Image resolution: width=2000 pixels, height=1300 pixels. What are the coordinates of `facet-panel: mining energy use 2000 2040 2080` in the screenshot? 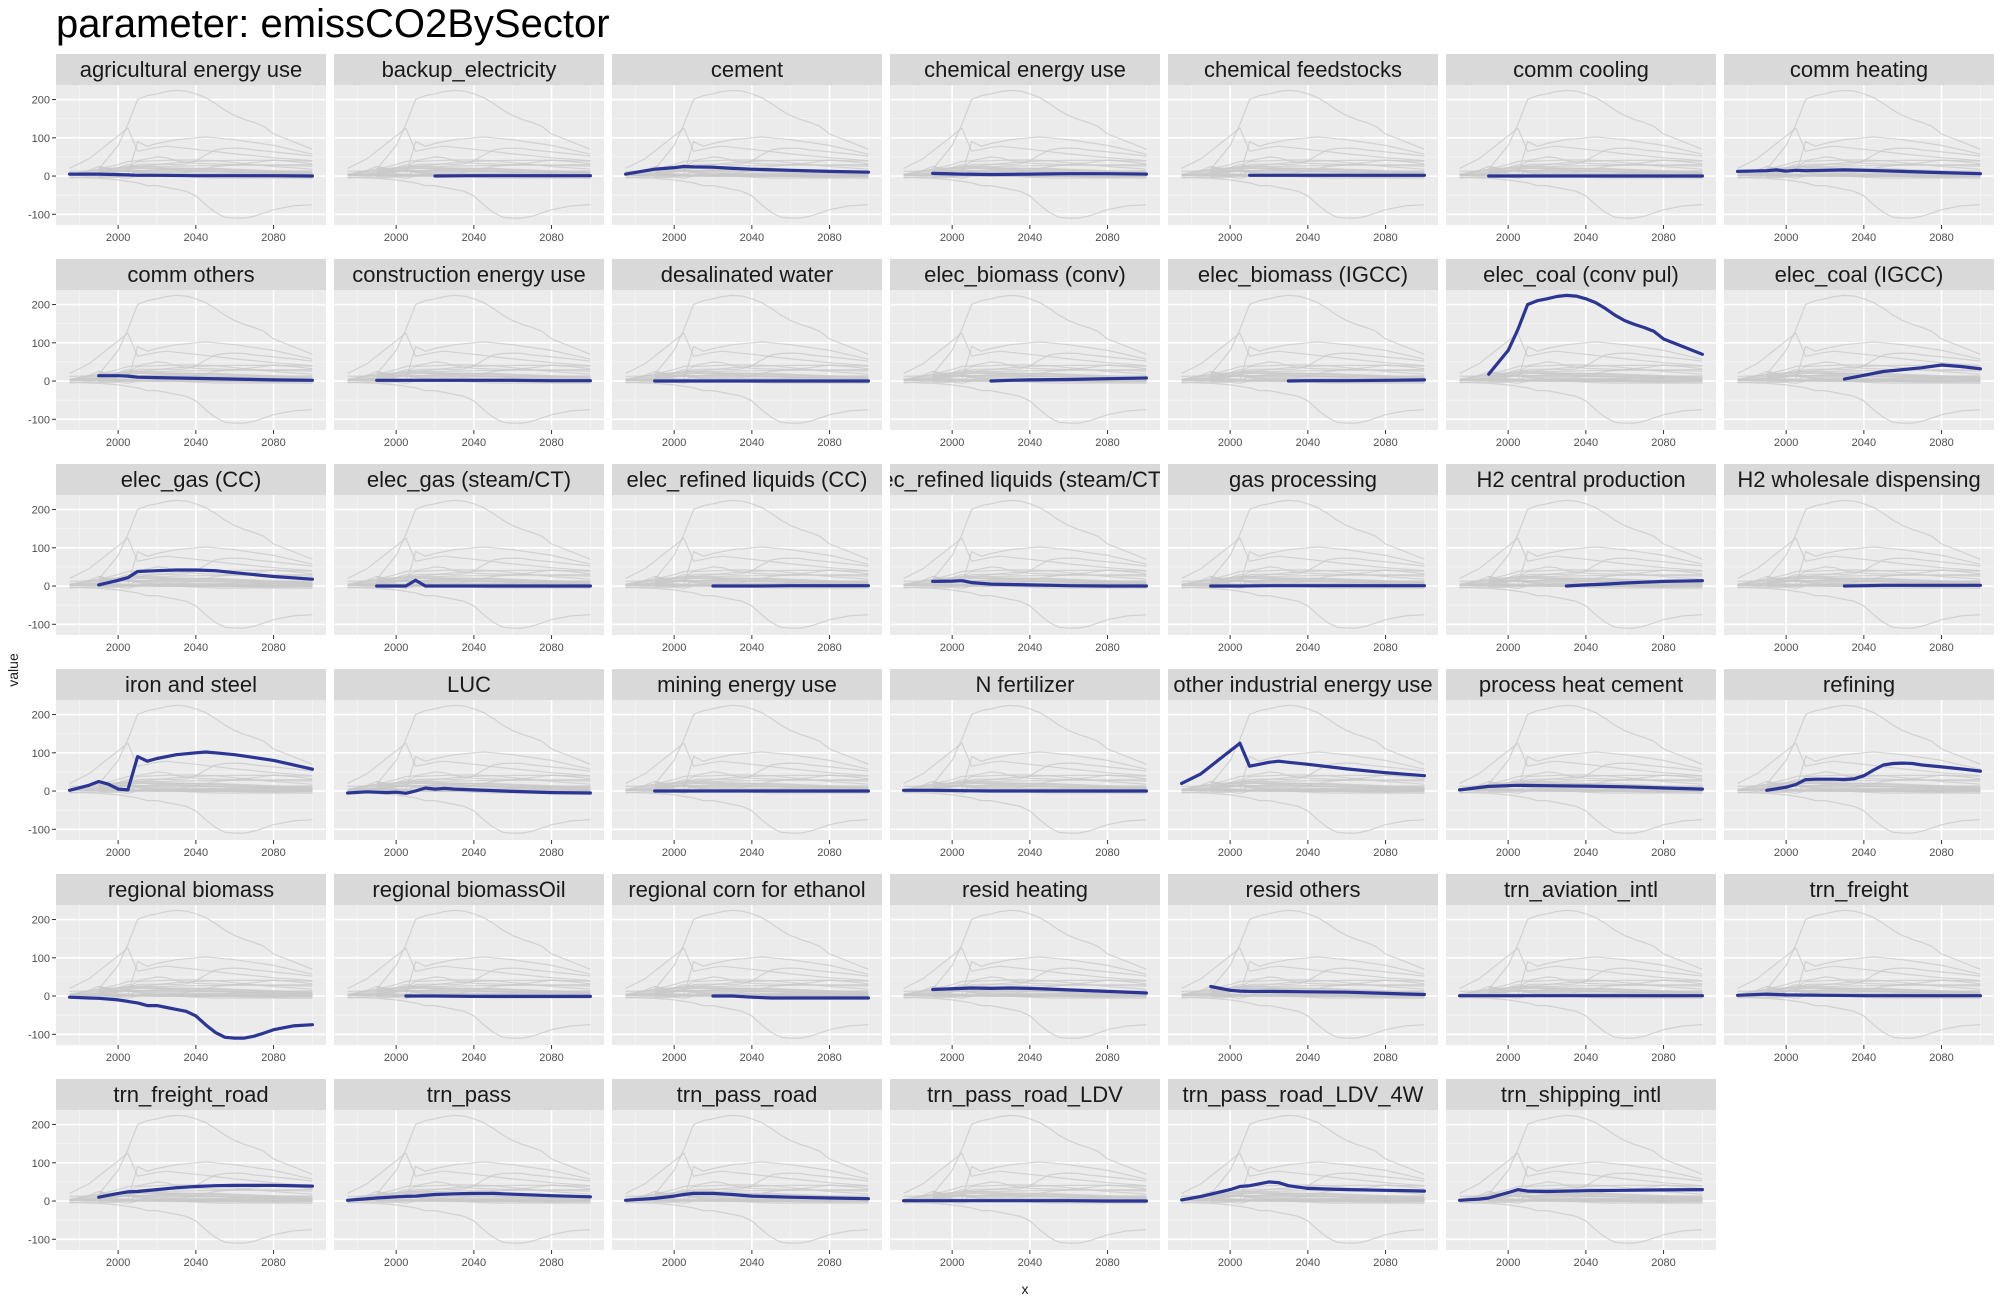 It's located at (747, 764).